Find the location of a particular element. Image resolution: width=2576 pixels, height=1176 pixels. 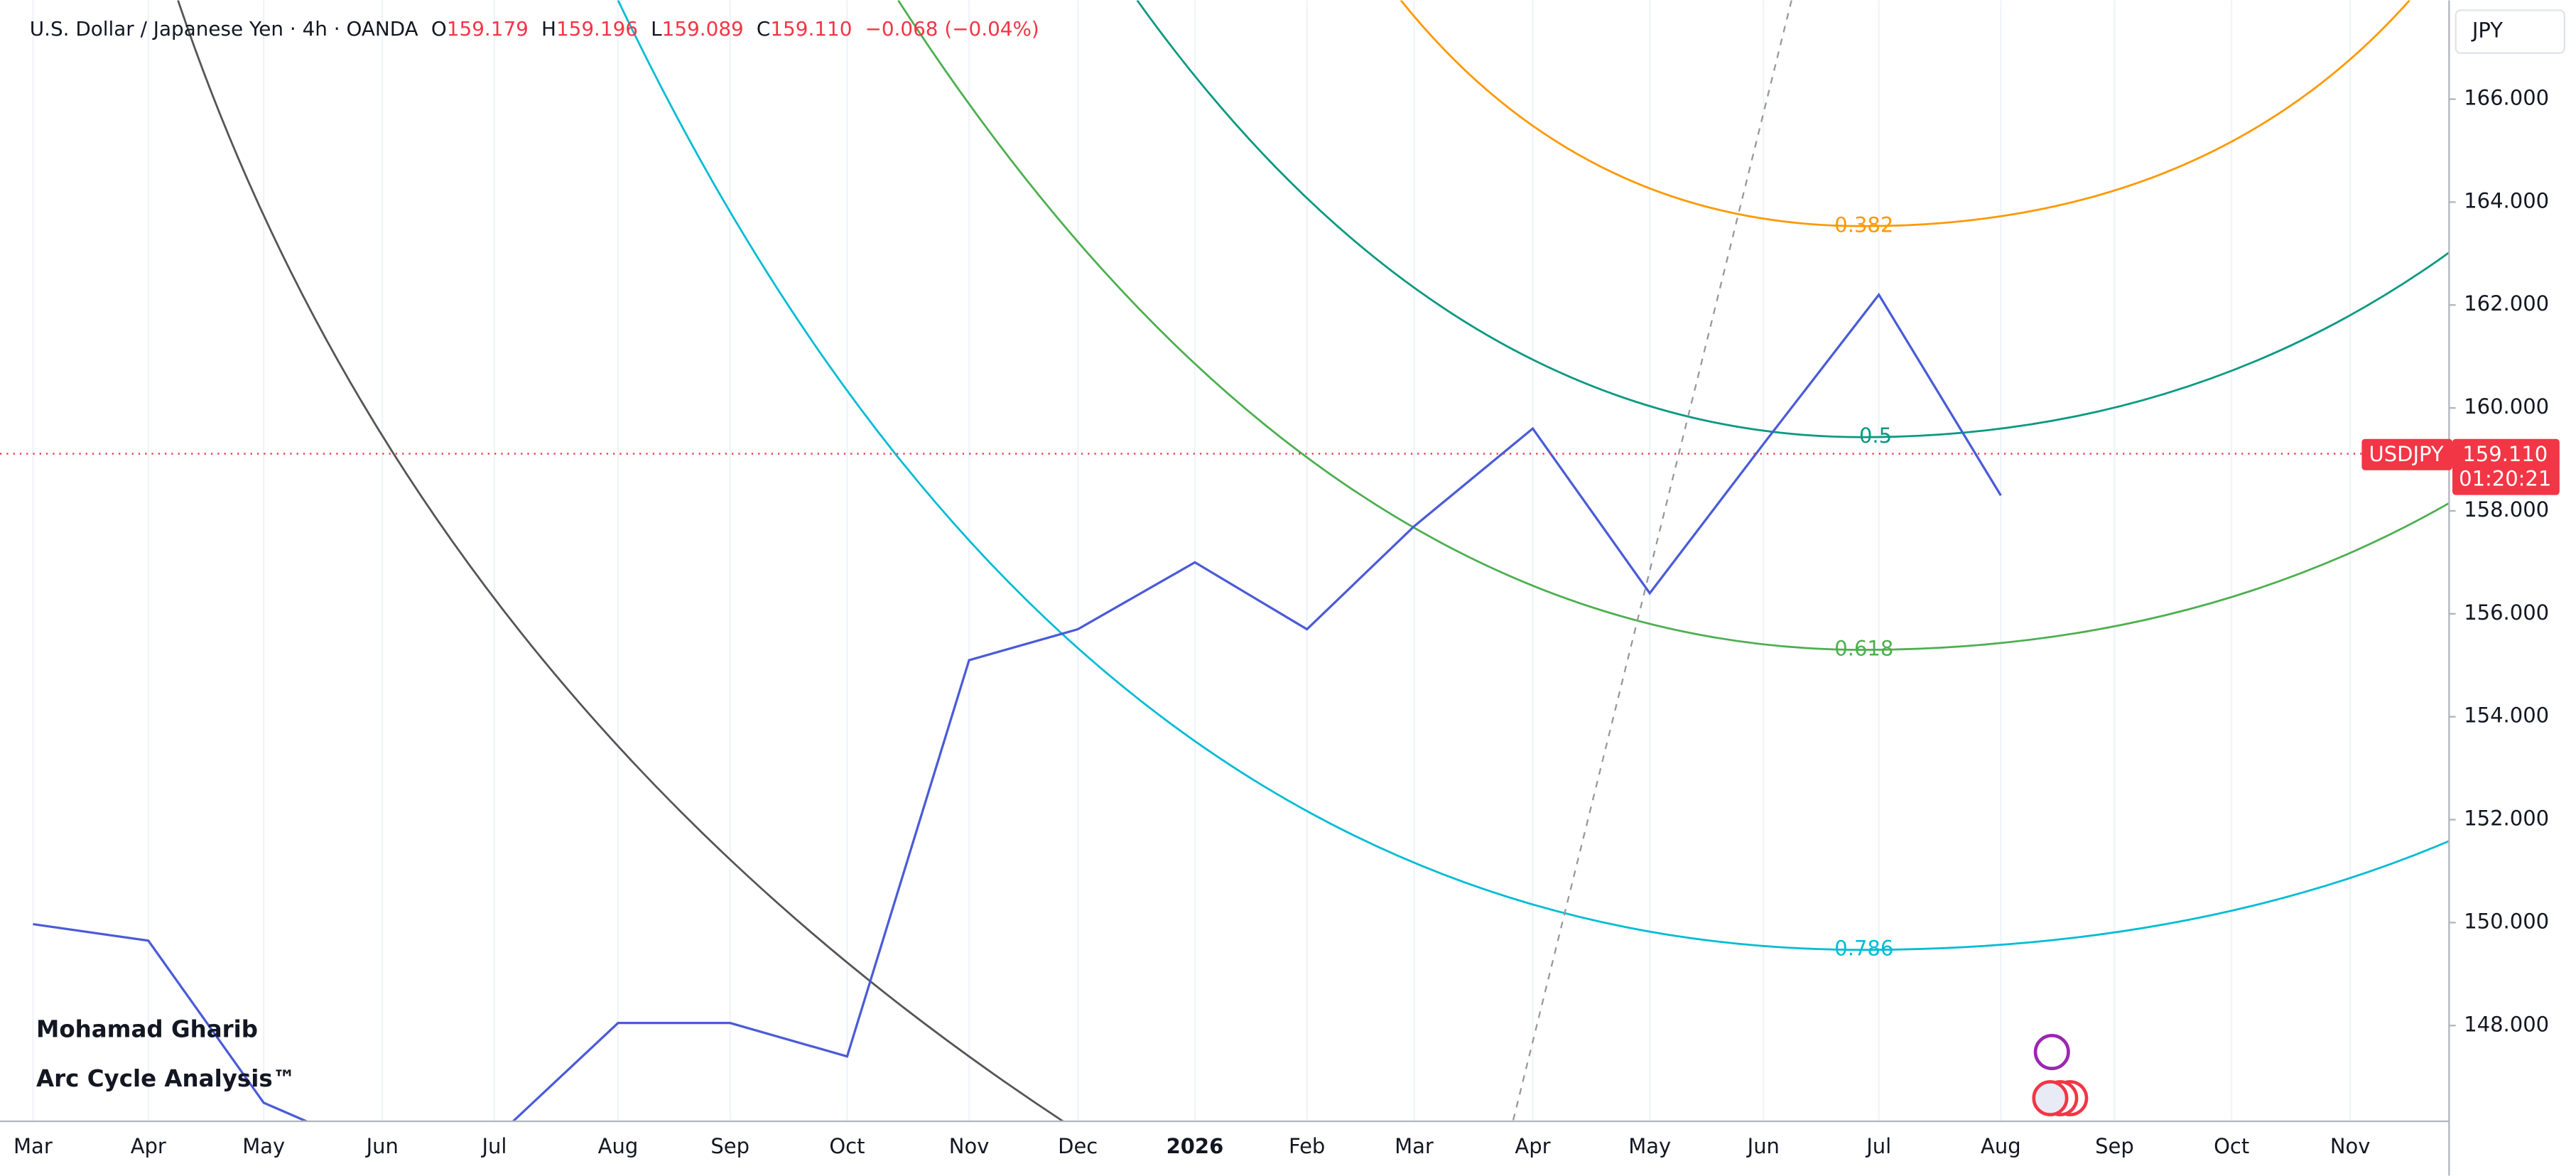

ohlc-key: O is located at coordinates (439, 29).